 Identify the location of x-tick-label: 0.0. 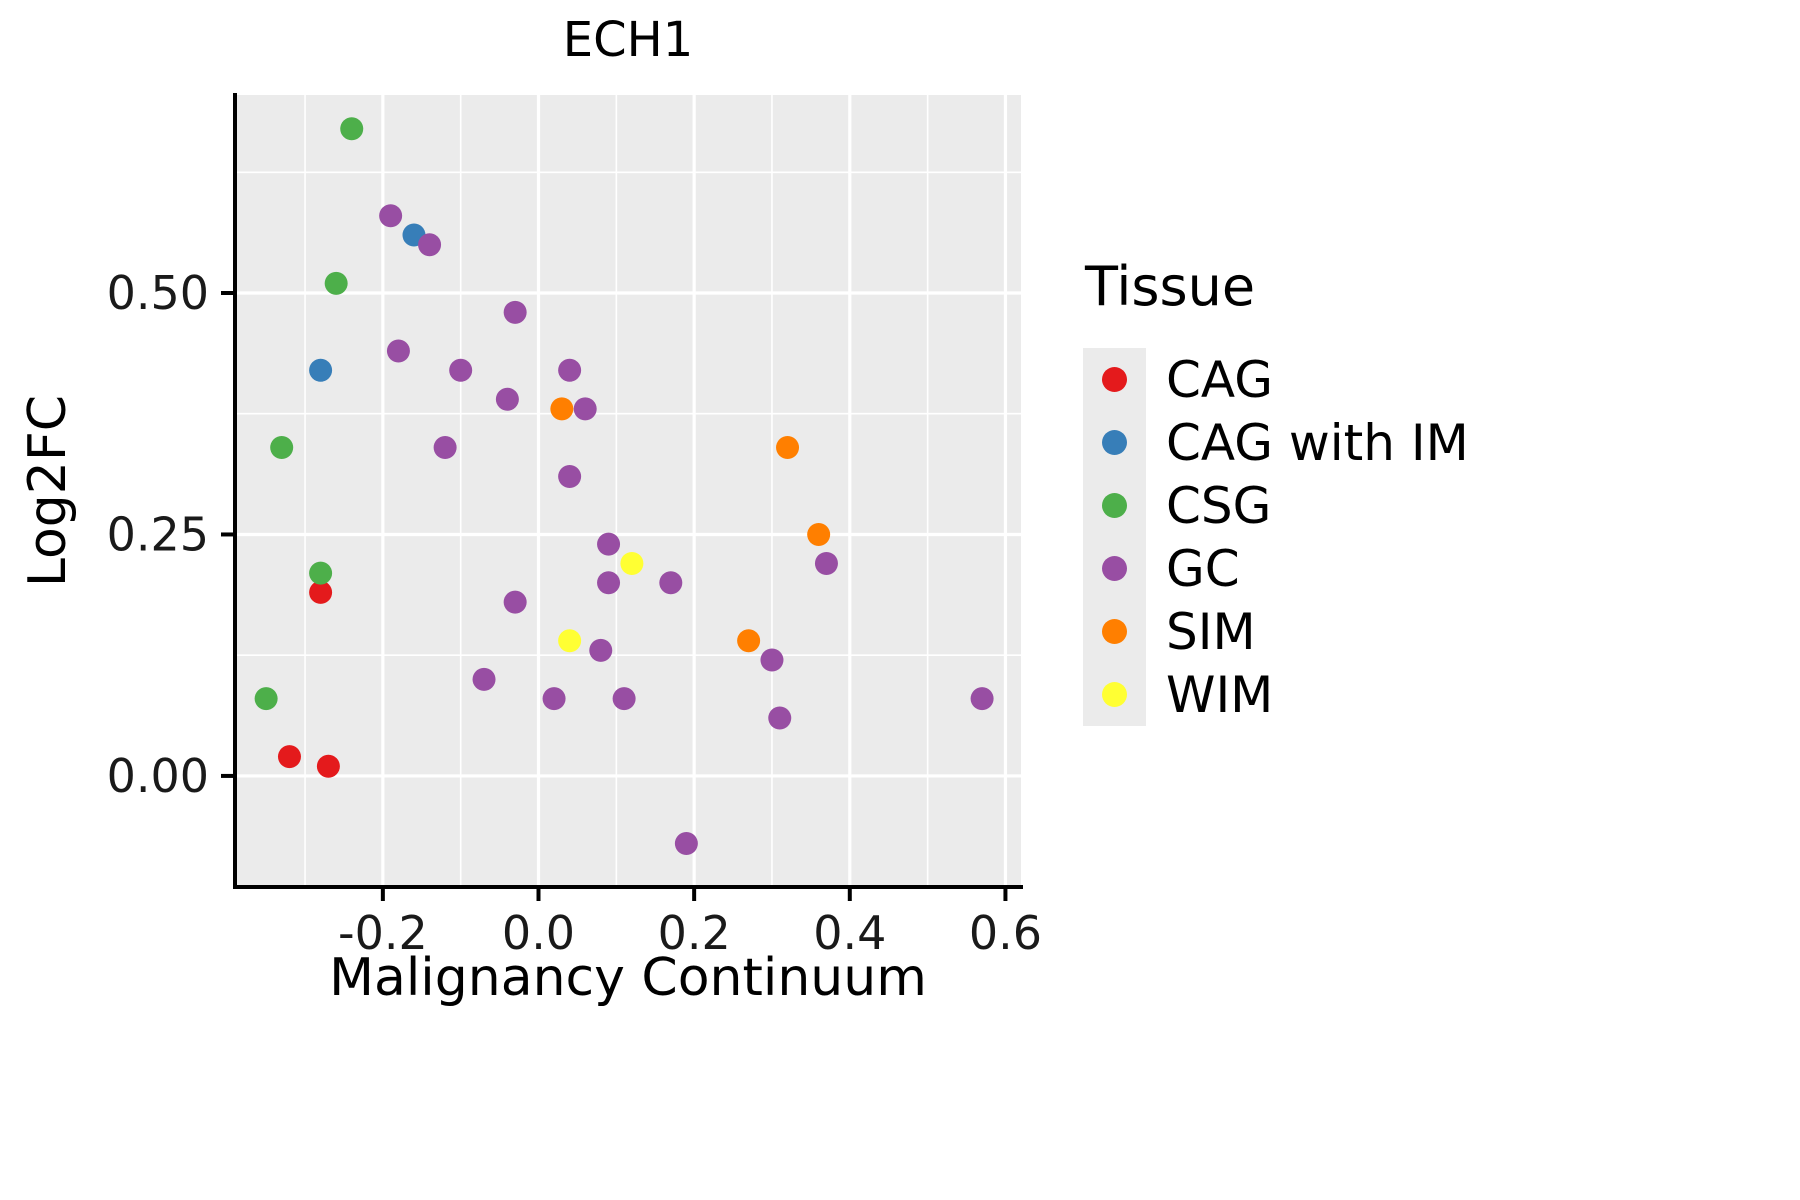
(538, 933).